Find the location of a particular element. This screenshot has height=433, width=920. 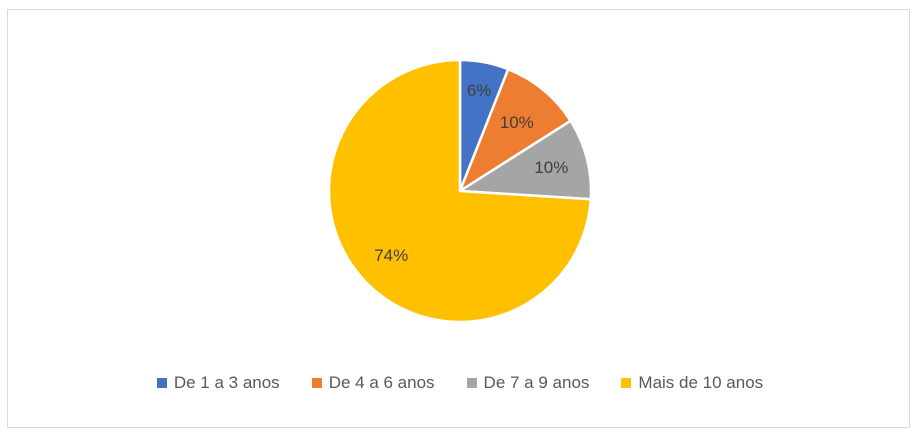

data-label-4-6: 10% is located at coordinates (517, 122).